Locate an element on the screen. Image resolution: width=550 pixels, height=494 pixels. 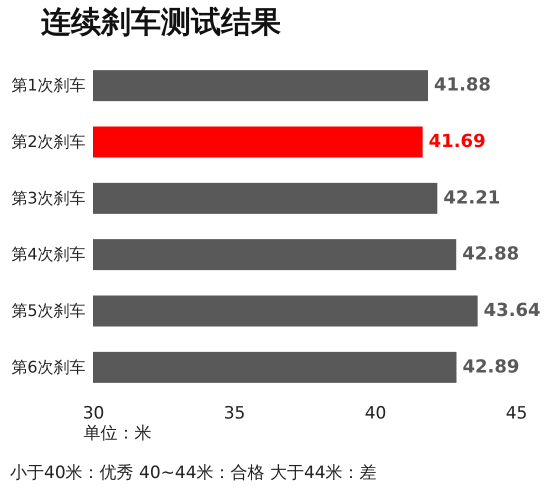
data-label: 42.89 is located at coordinates (491, 367).